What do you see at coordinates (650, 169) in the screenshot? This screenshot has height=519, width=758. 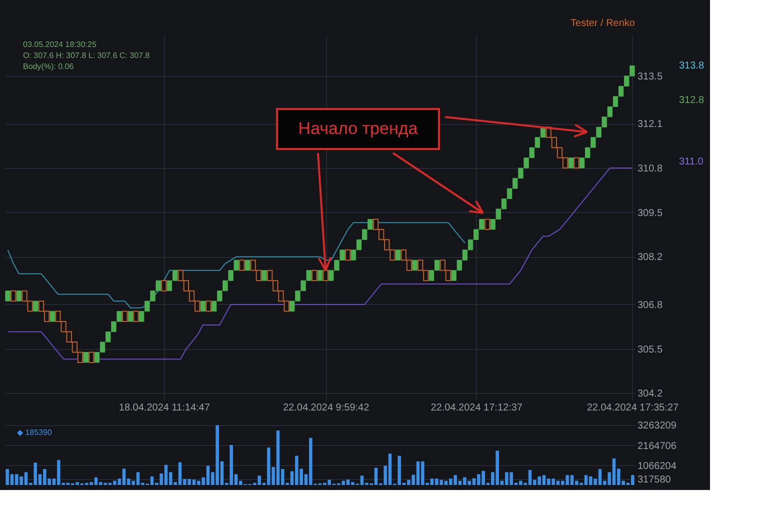 I see `y-tick-label: 310.8` at bounding box center [650, 169].